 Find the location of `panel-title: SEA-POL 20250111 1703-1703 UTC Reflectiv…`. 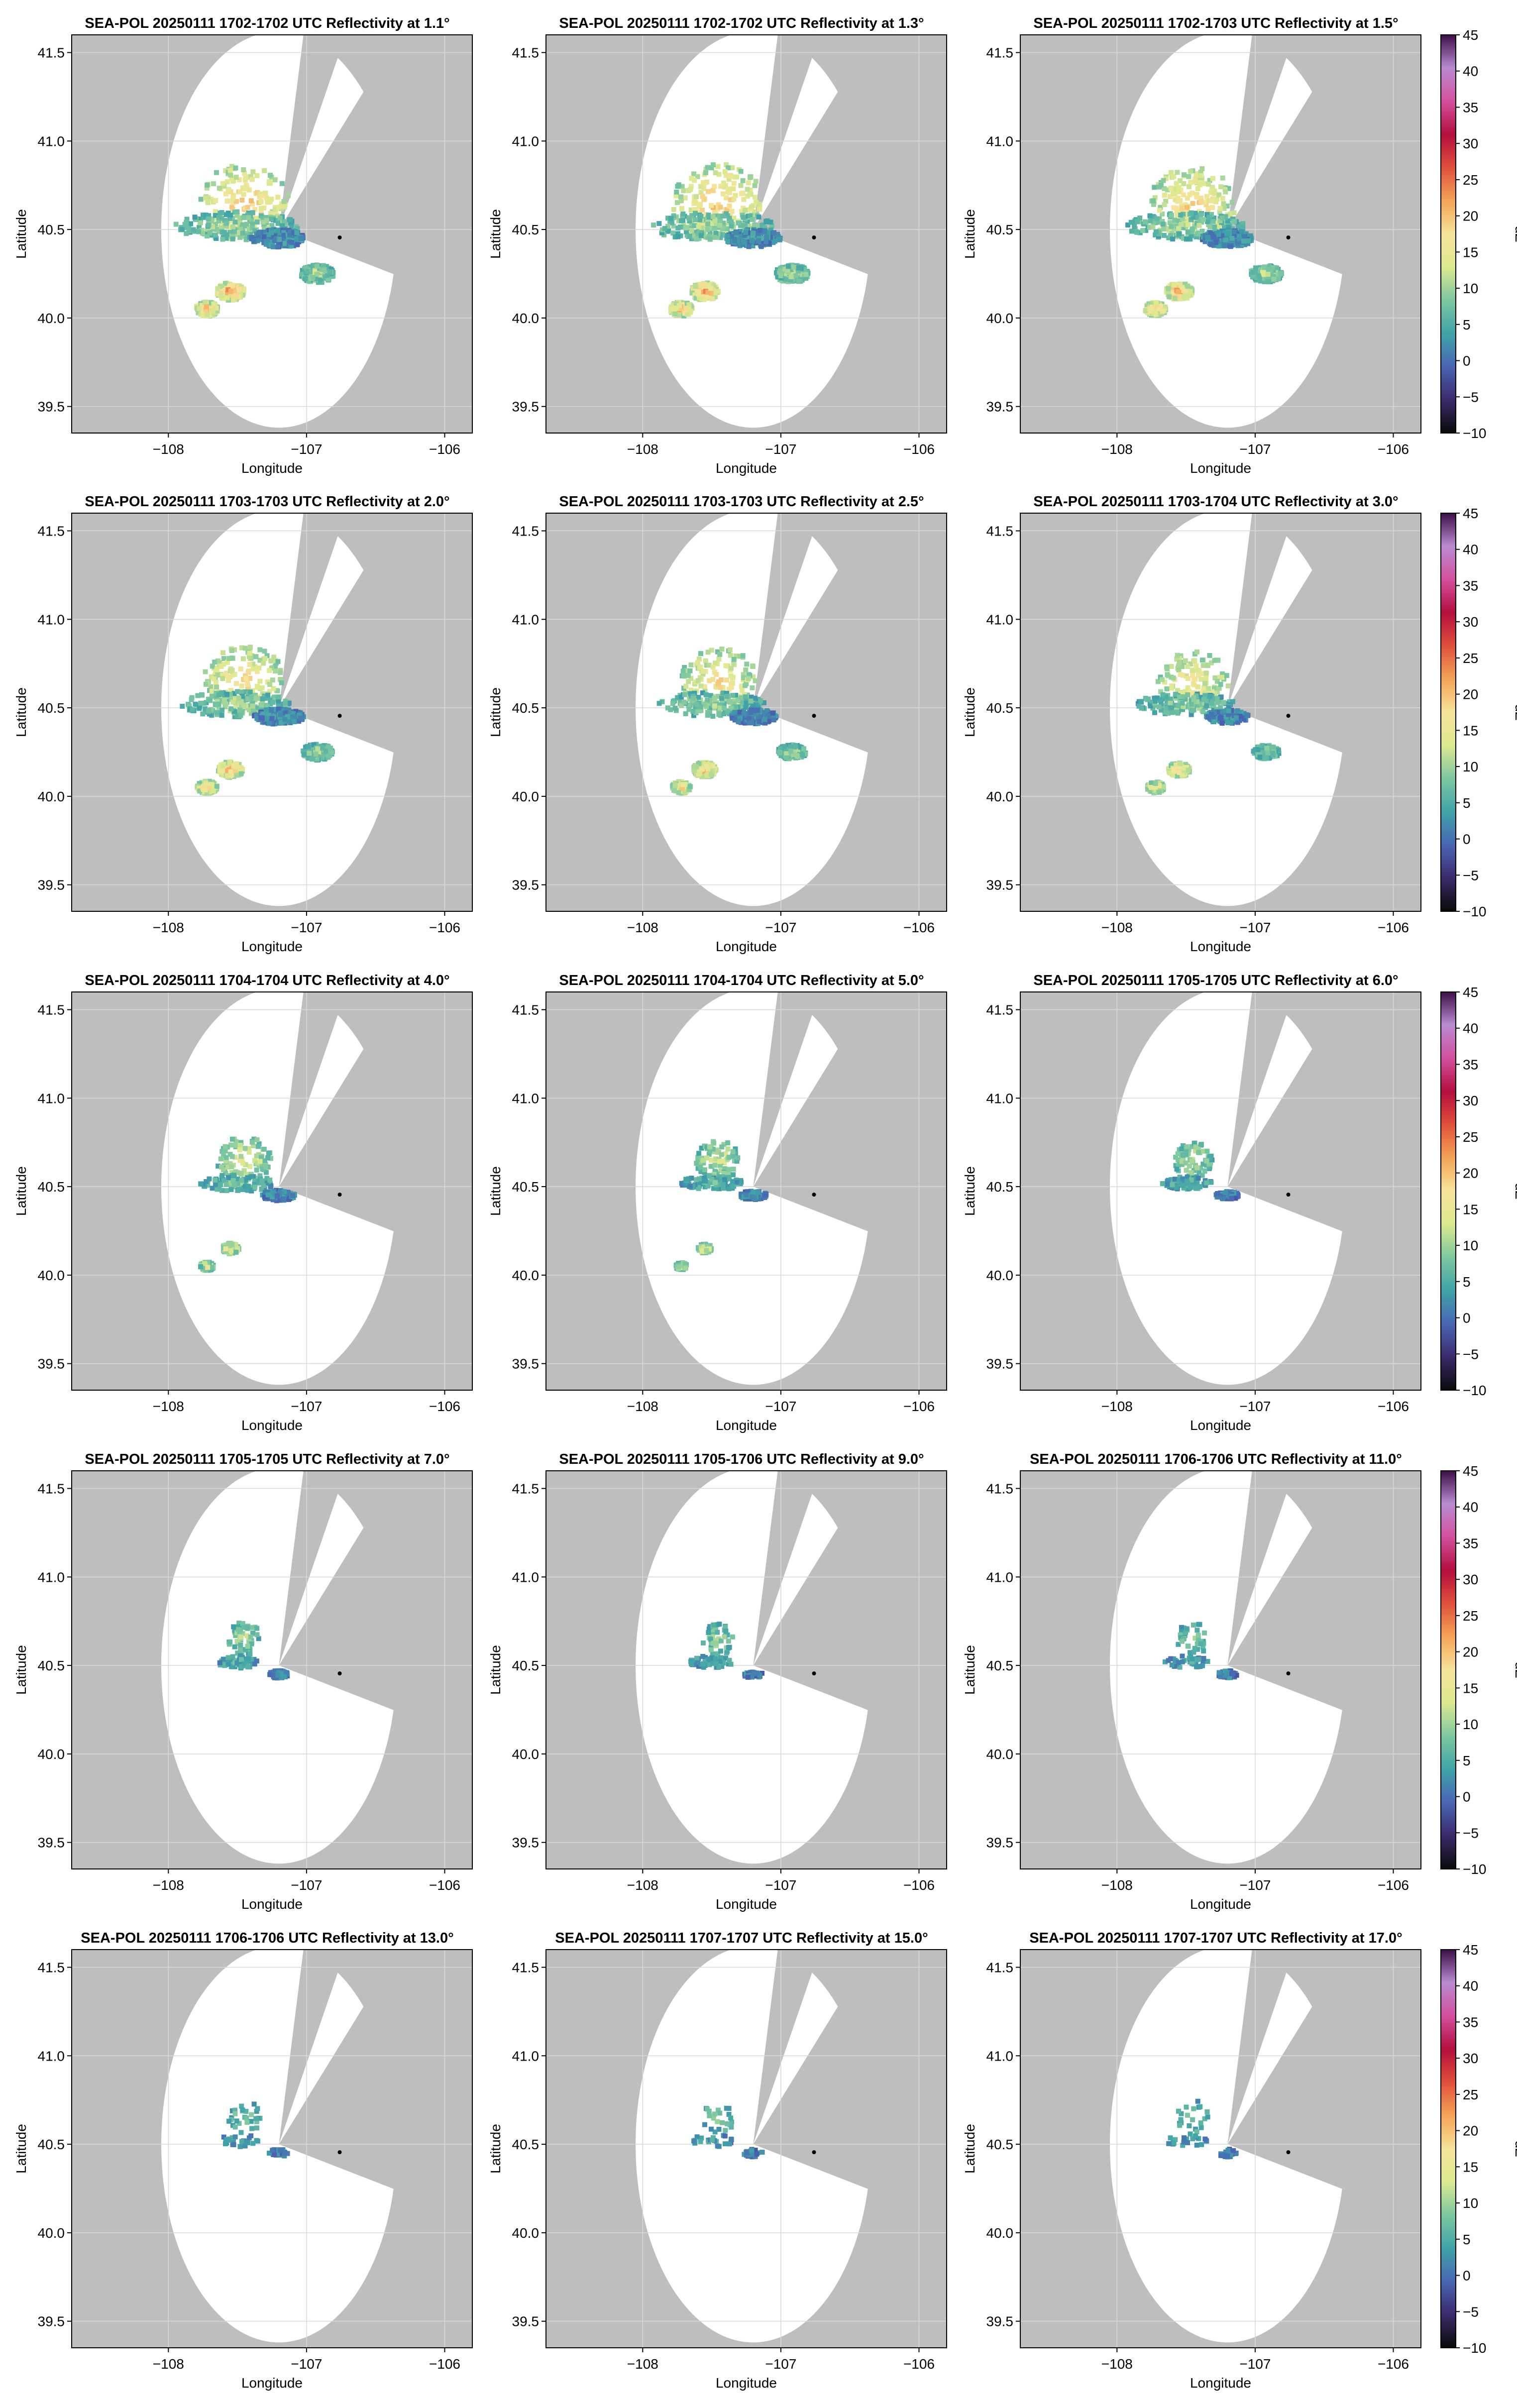

panel-title: SEA-POL 20250111 1703-1703 UTC Reflectiv… is located at coordinates (267, 502).